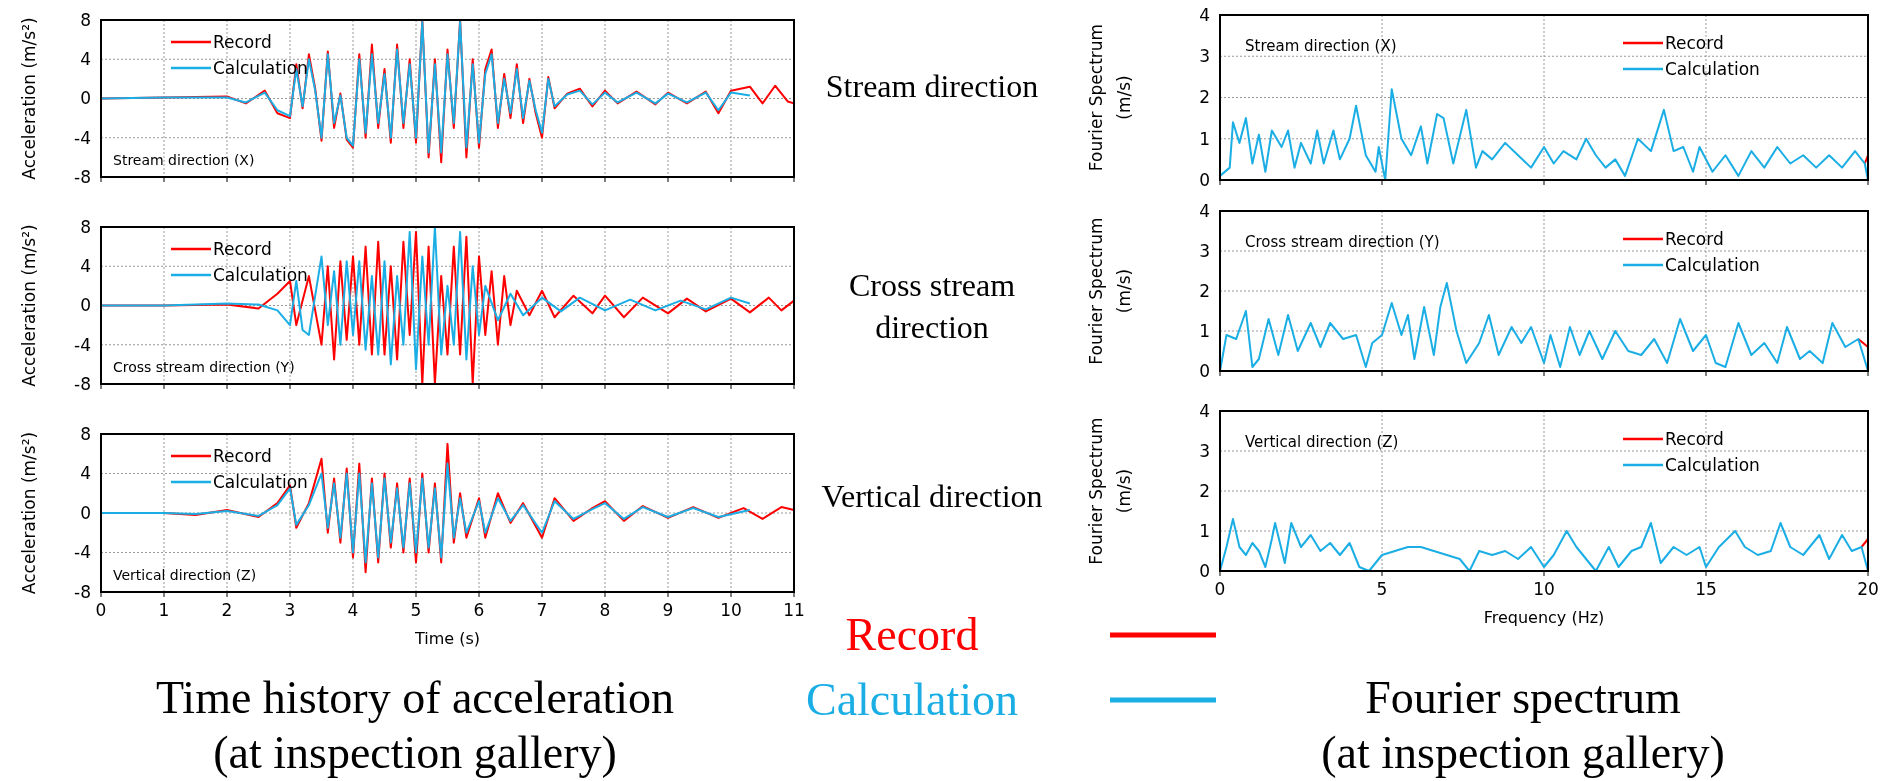 The height and width of the screenshot is (781, 1885). What do you see at coordinates (415, 725) in the screenshot?
I see `text: Time history of acceleration (at inspection gallery)` at bounding box center [415, 725].